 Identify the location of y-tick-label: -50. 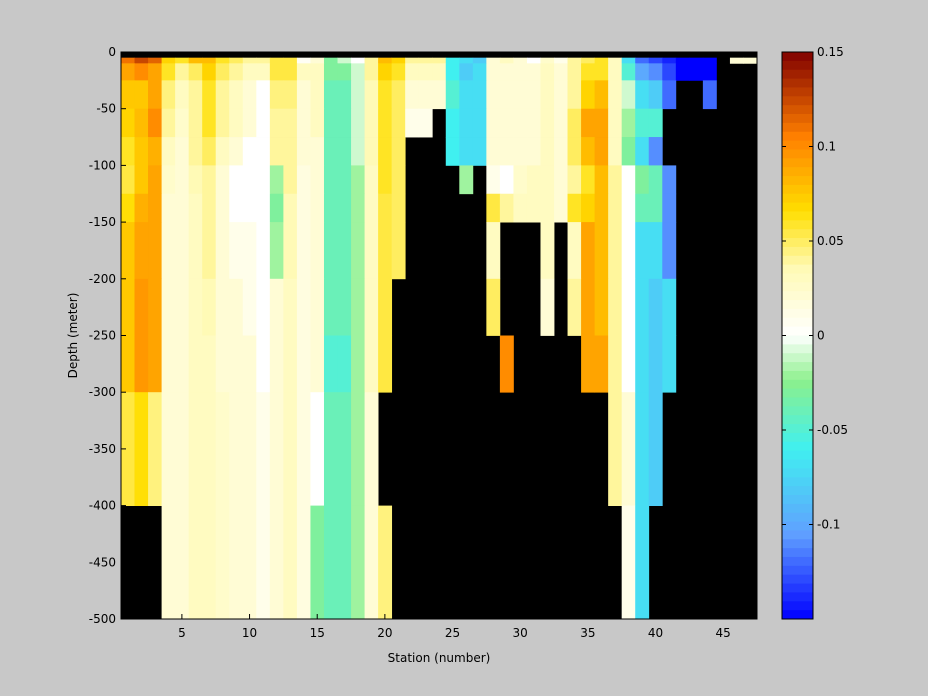
(106, 109).